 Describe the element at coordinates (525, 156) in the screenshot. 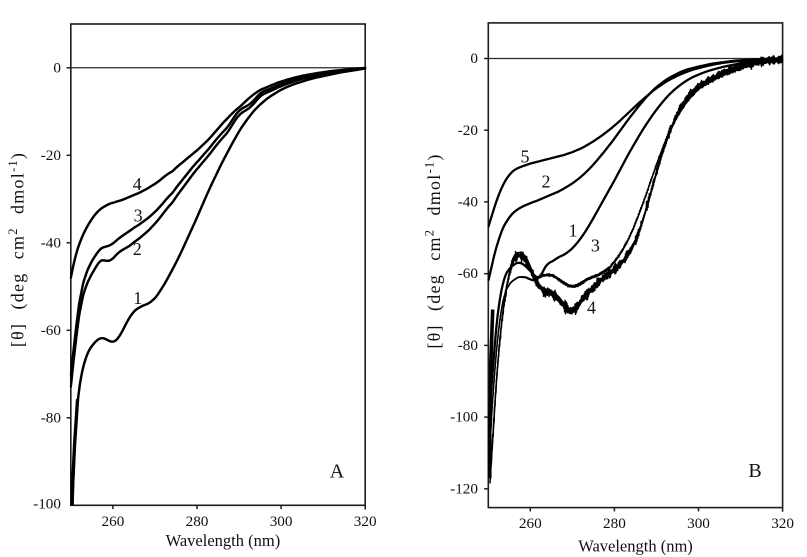

I see `svg-text: 5` at that location.